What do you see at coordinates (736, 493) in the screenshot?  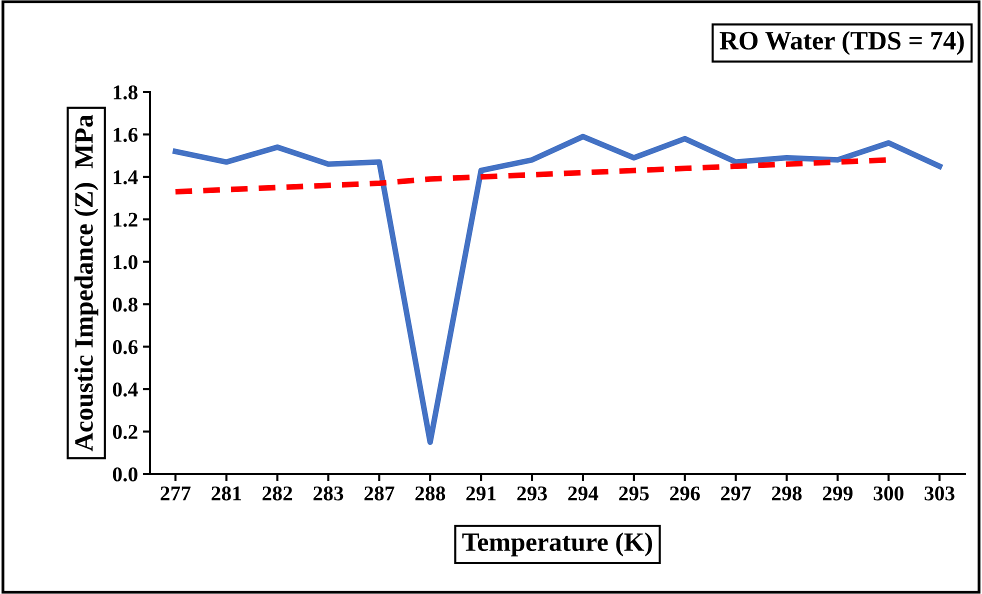 I see `x-tick-label: 297` at bounding box center [736, 493].